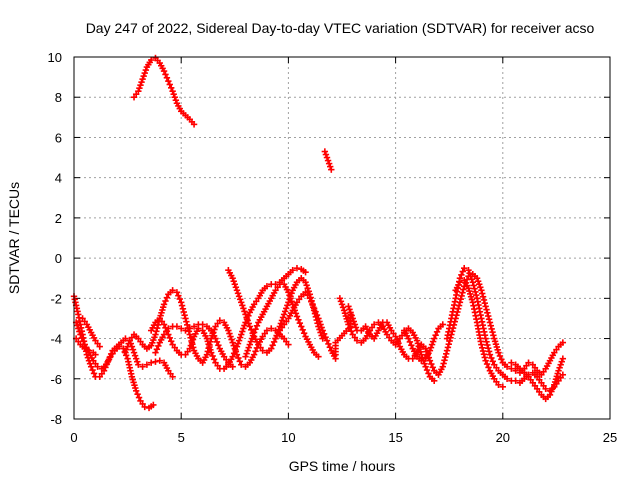 The width and height of the screenshot is (640, 480). What do you see at coordinates (58, 258) in the screenshot?
I see `y-tick-label: 0` at bounding box center [58, 258].